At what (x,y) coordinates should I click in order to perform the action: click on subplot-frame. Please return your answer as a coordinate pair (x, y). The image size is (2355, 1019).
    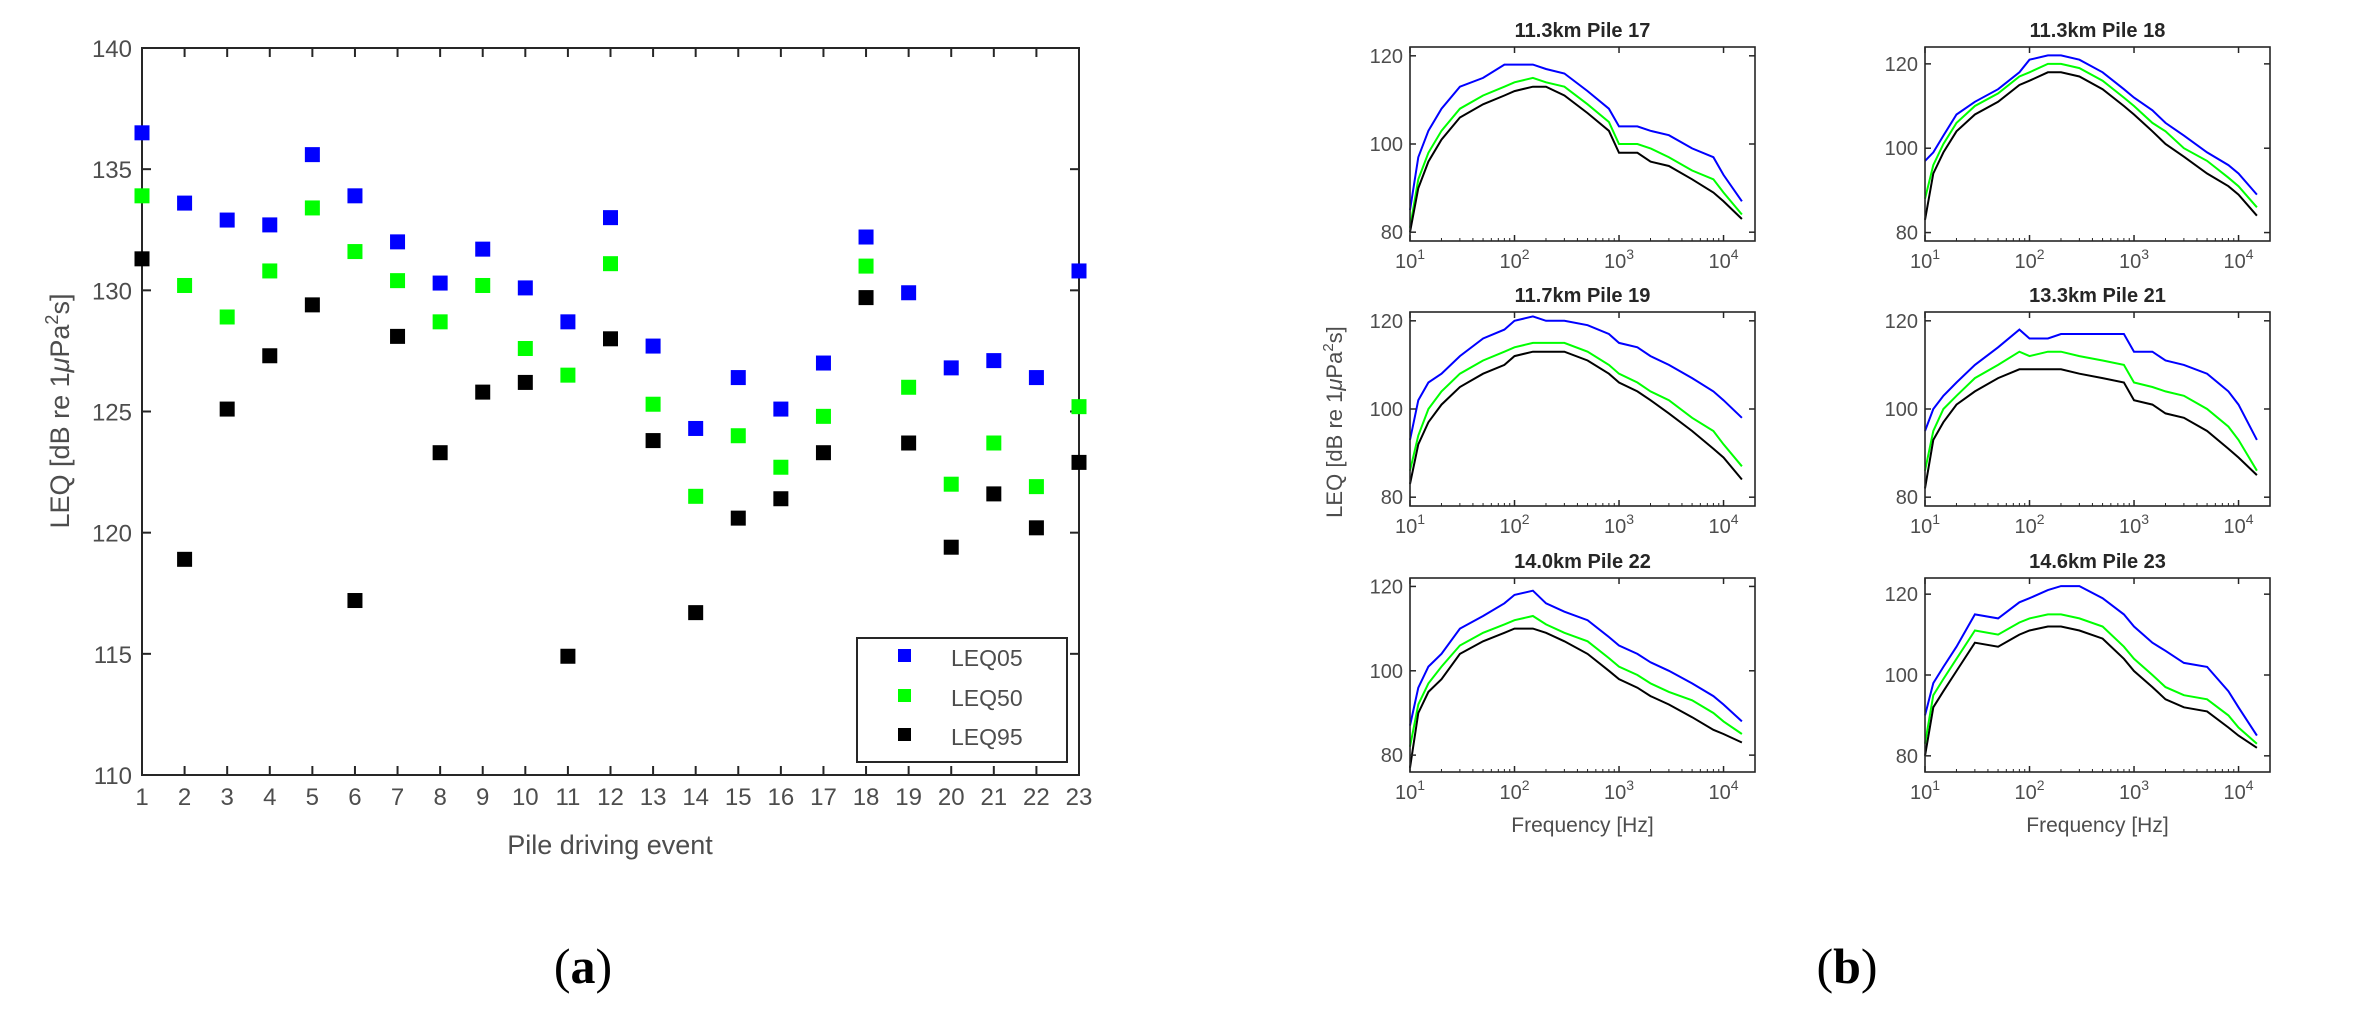
    Looking at the image, I should click on (1582, 675).